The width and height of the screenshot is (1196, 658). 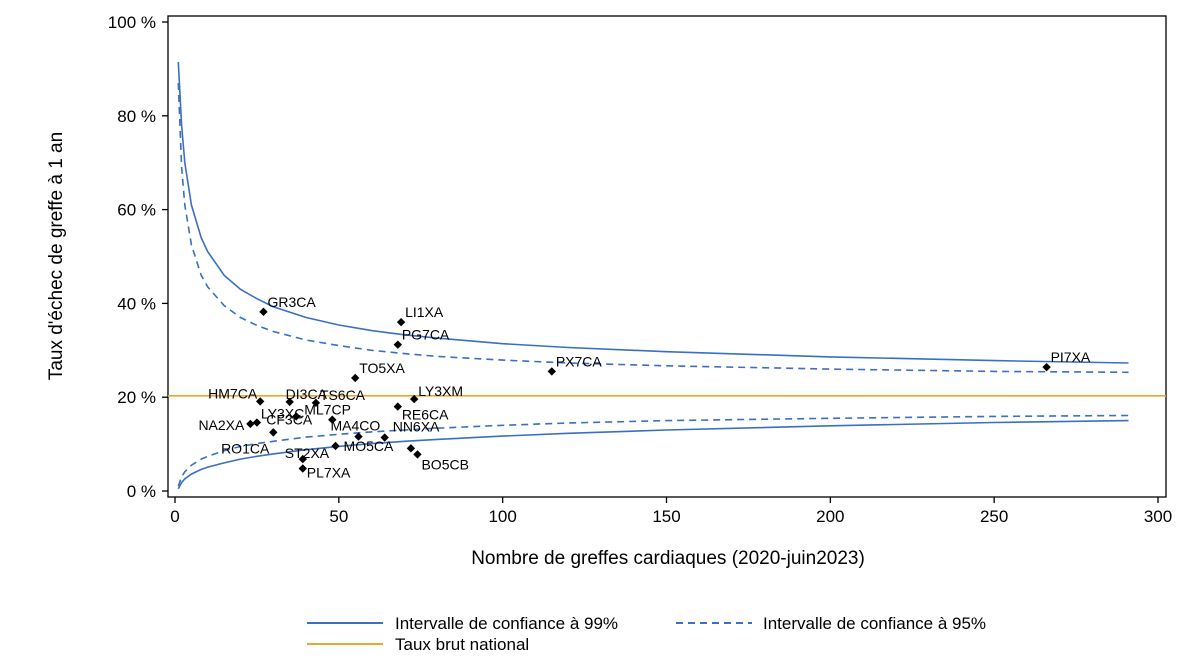 I want to click on y-tick-label: 80 %, so click(x=136, y=116).